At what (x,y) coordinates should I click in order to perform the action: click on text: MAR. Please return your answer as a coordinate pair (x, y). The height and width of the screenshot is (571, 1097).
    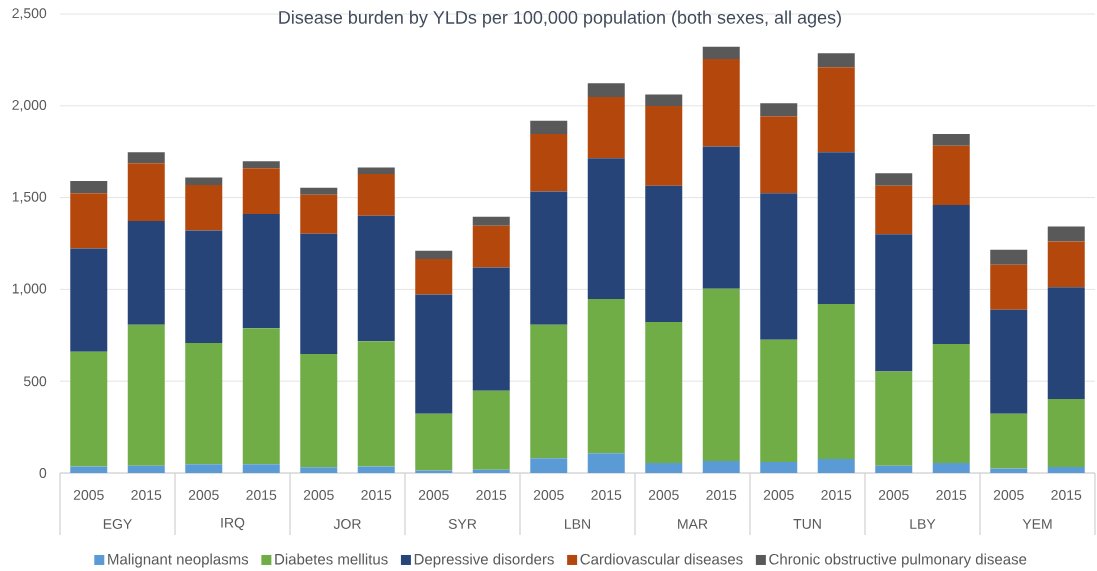
    Looking at the image, I should click on (693, 524).